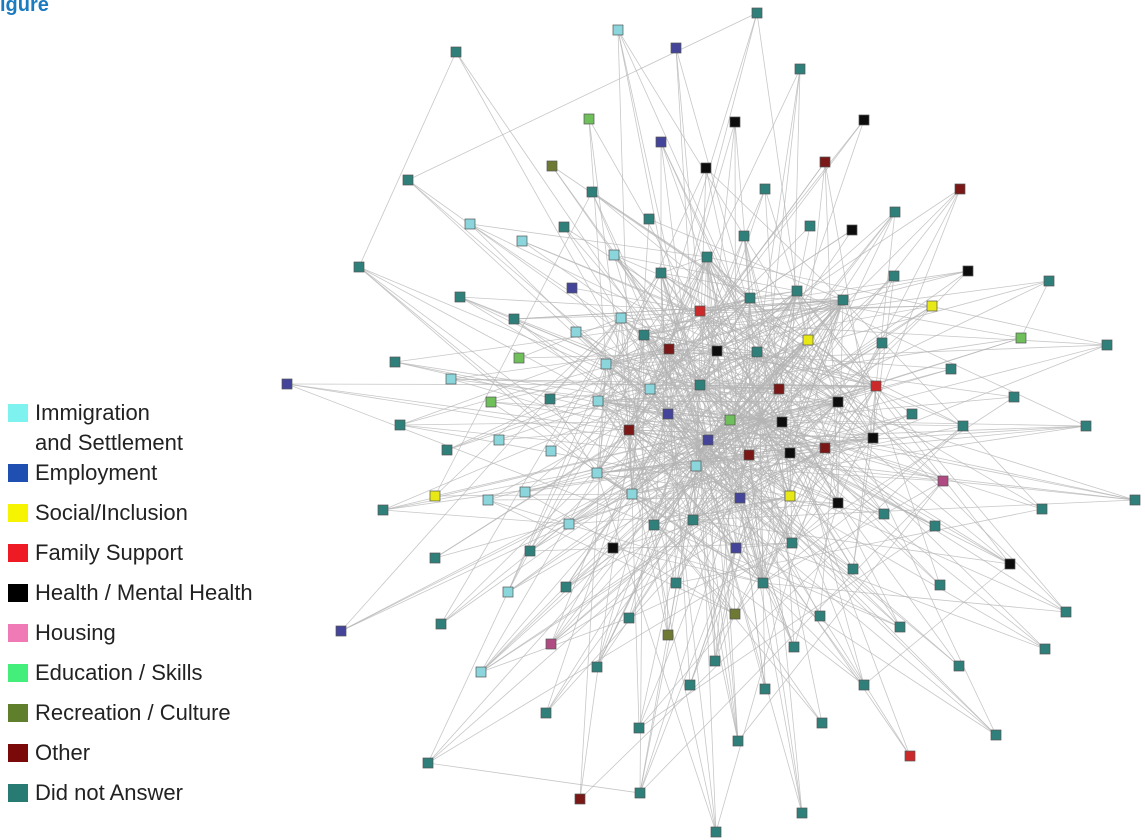 This screenshot has width=1145, height=840. I want to click on legend-item-family: Family Support, so click(158, 562).